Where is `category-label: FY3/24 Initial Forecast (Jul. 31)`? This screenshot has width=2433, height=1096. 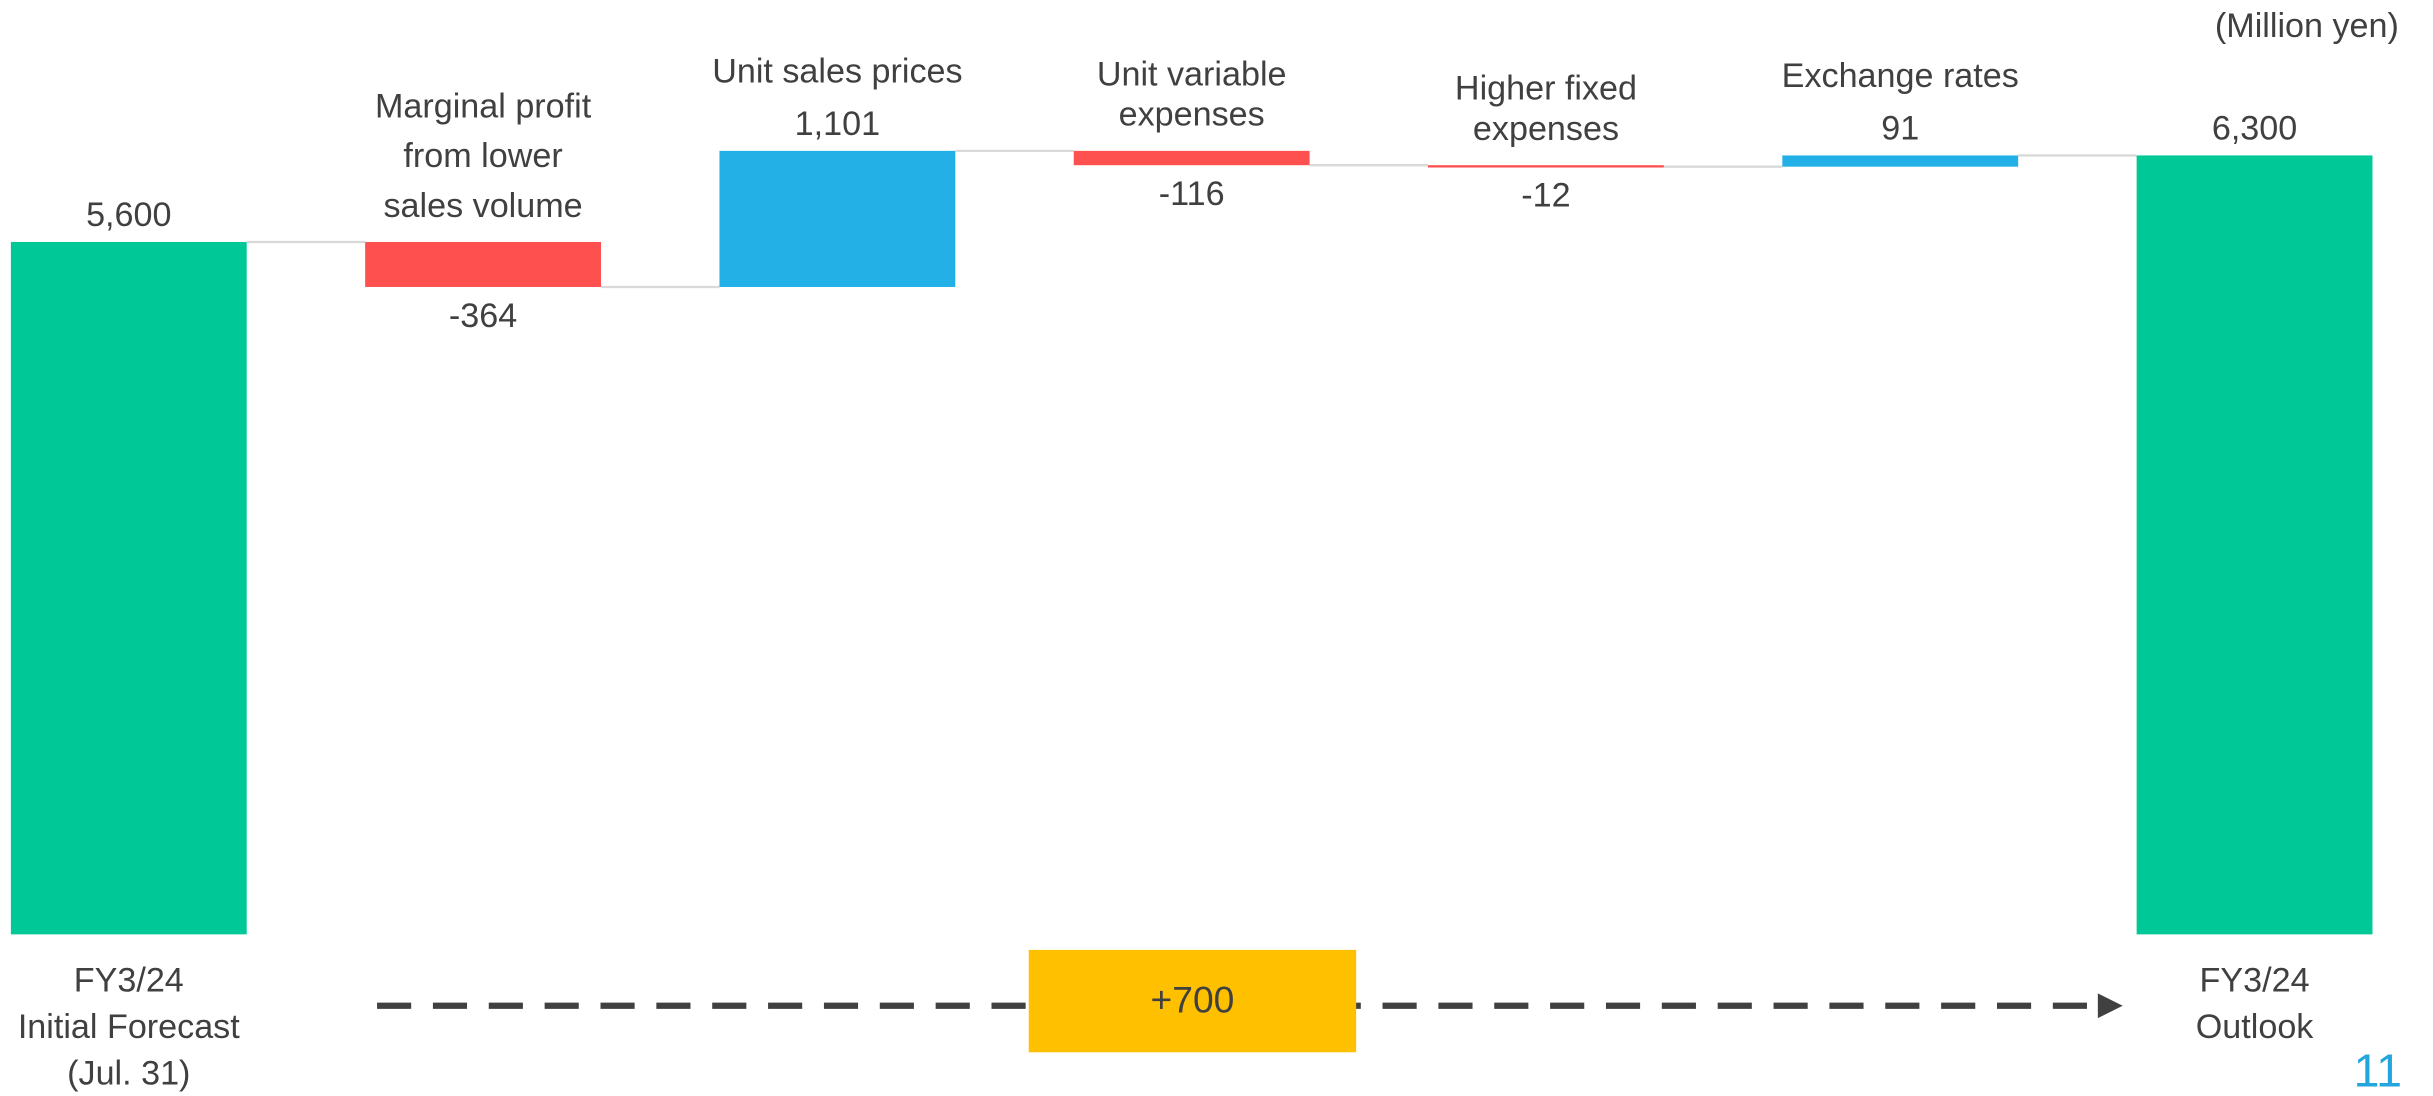 category-label: FY3/24 Initial Forecast (Jul. 31) is located at coordinates (129, 1026).